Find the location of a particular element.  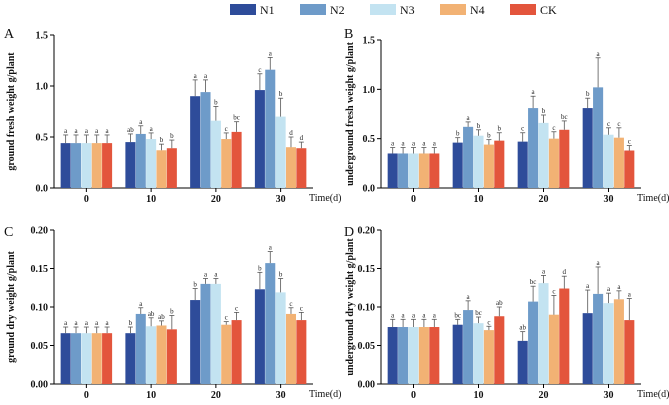

x-tick-label-c: 20 is located at coordinates (216, 395).